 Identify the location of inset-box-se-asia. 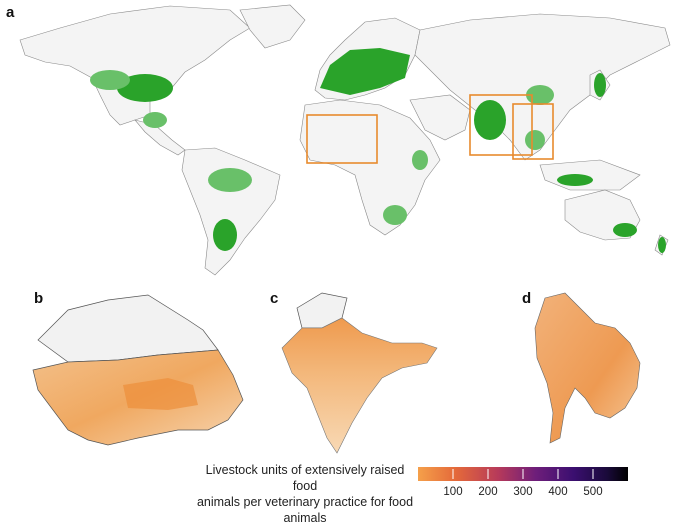
(533, 131).